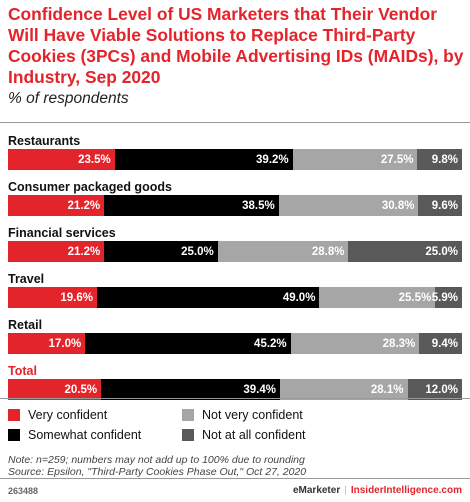  I want to click on legend-label: Not at all confident, so click(254, 435).